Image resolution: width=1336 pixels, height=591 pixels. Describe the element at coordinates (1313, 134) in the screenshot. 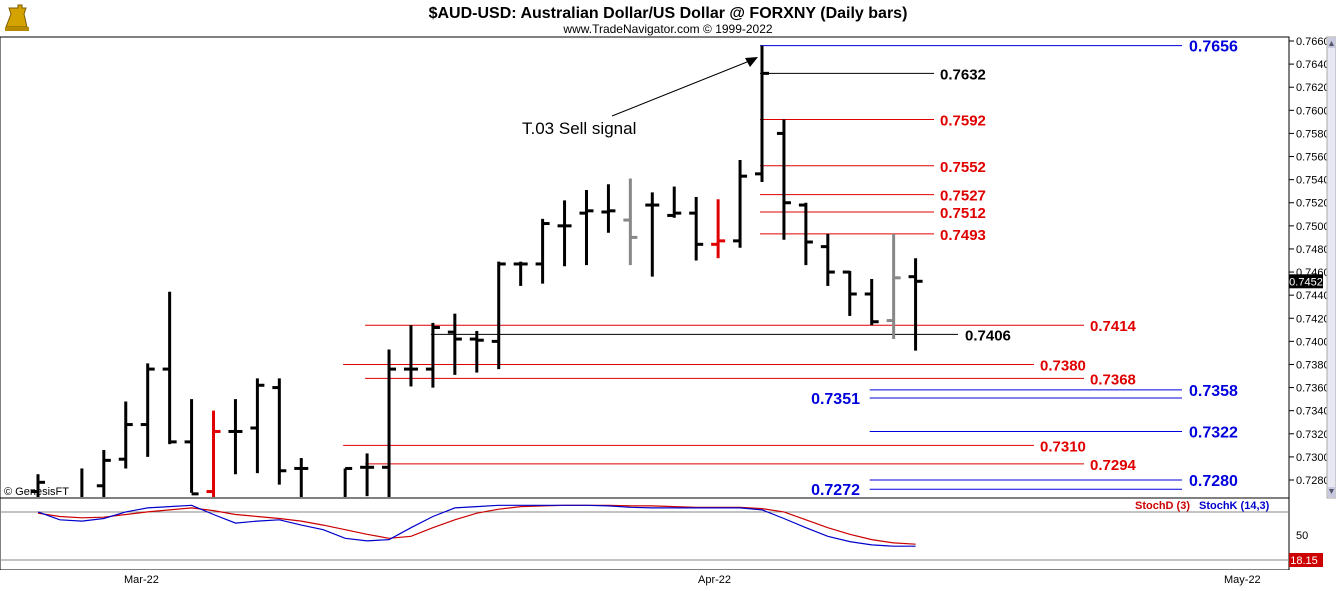

I see `y-tick-label: 0.7580` at that location.